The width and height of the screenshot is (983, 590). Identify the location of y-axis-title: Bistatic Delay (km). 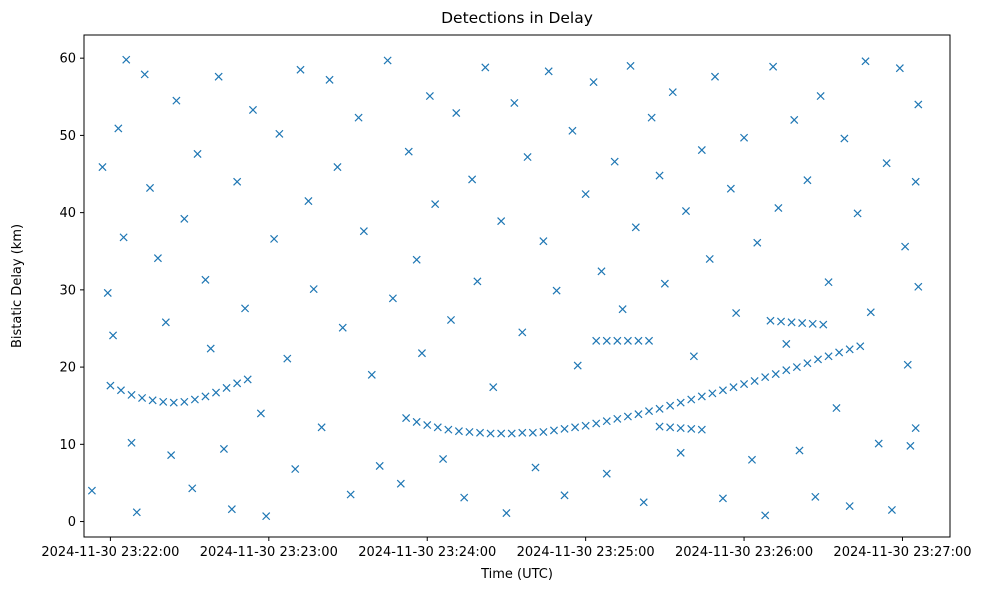
(17, 286).